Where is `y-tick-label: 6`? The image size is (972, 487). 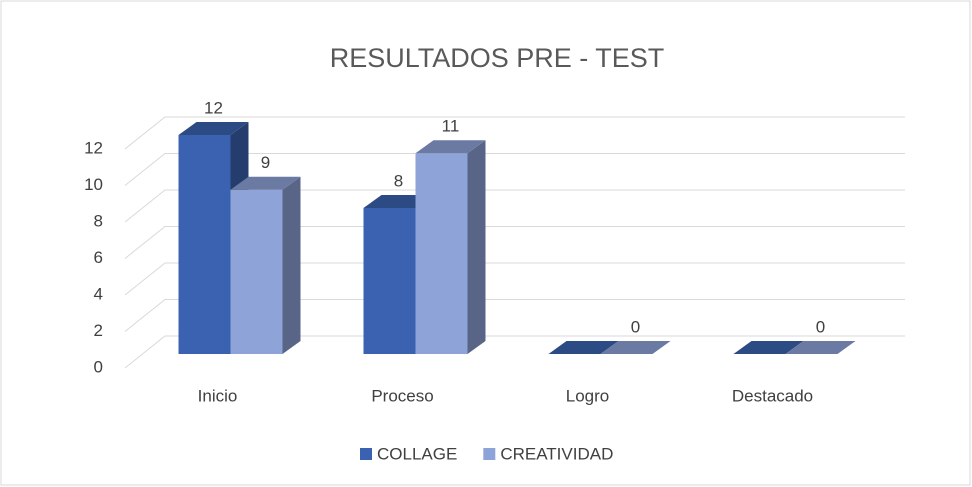 y-tick-label: 6 is located at coordinates (98, 257).